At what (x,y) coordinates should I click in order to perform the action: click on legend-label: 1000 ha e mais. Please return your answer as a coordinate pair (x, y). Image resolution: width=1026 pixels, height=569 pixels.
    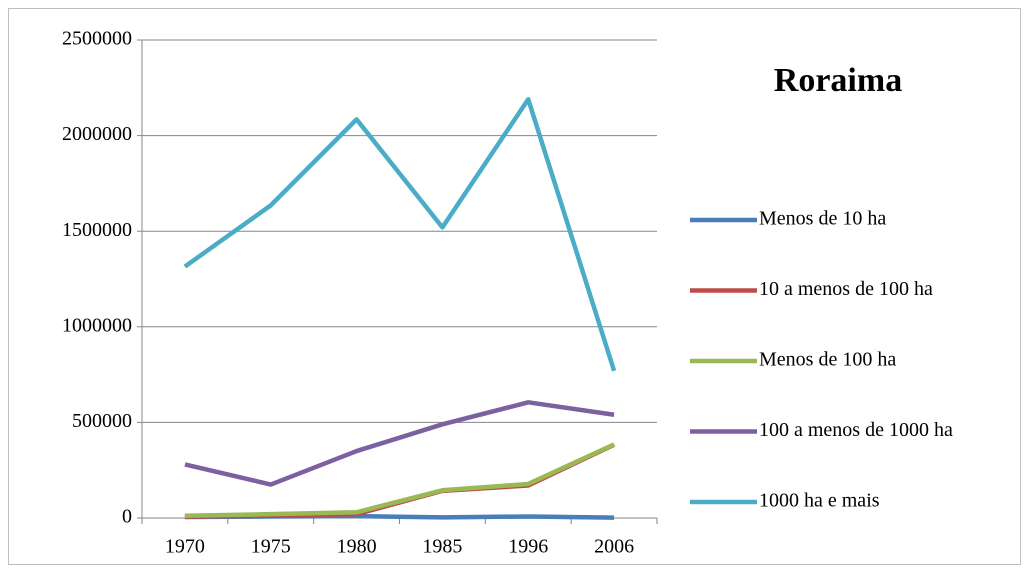
    Looking at the image, I should click on (819, 501).